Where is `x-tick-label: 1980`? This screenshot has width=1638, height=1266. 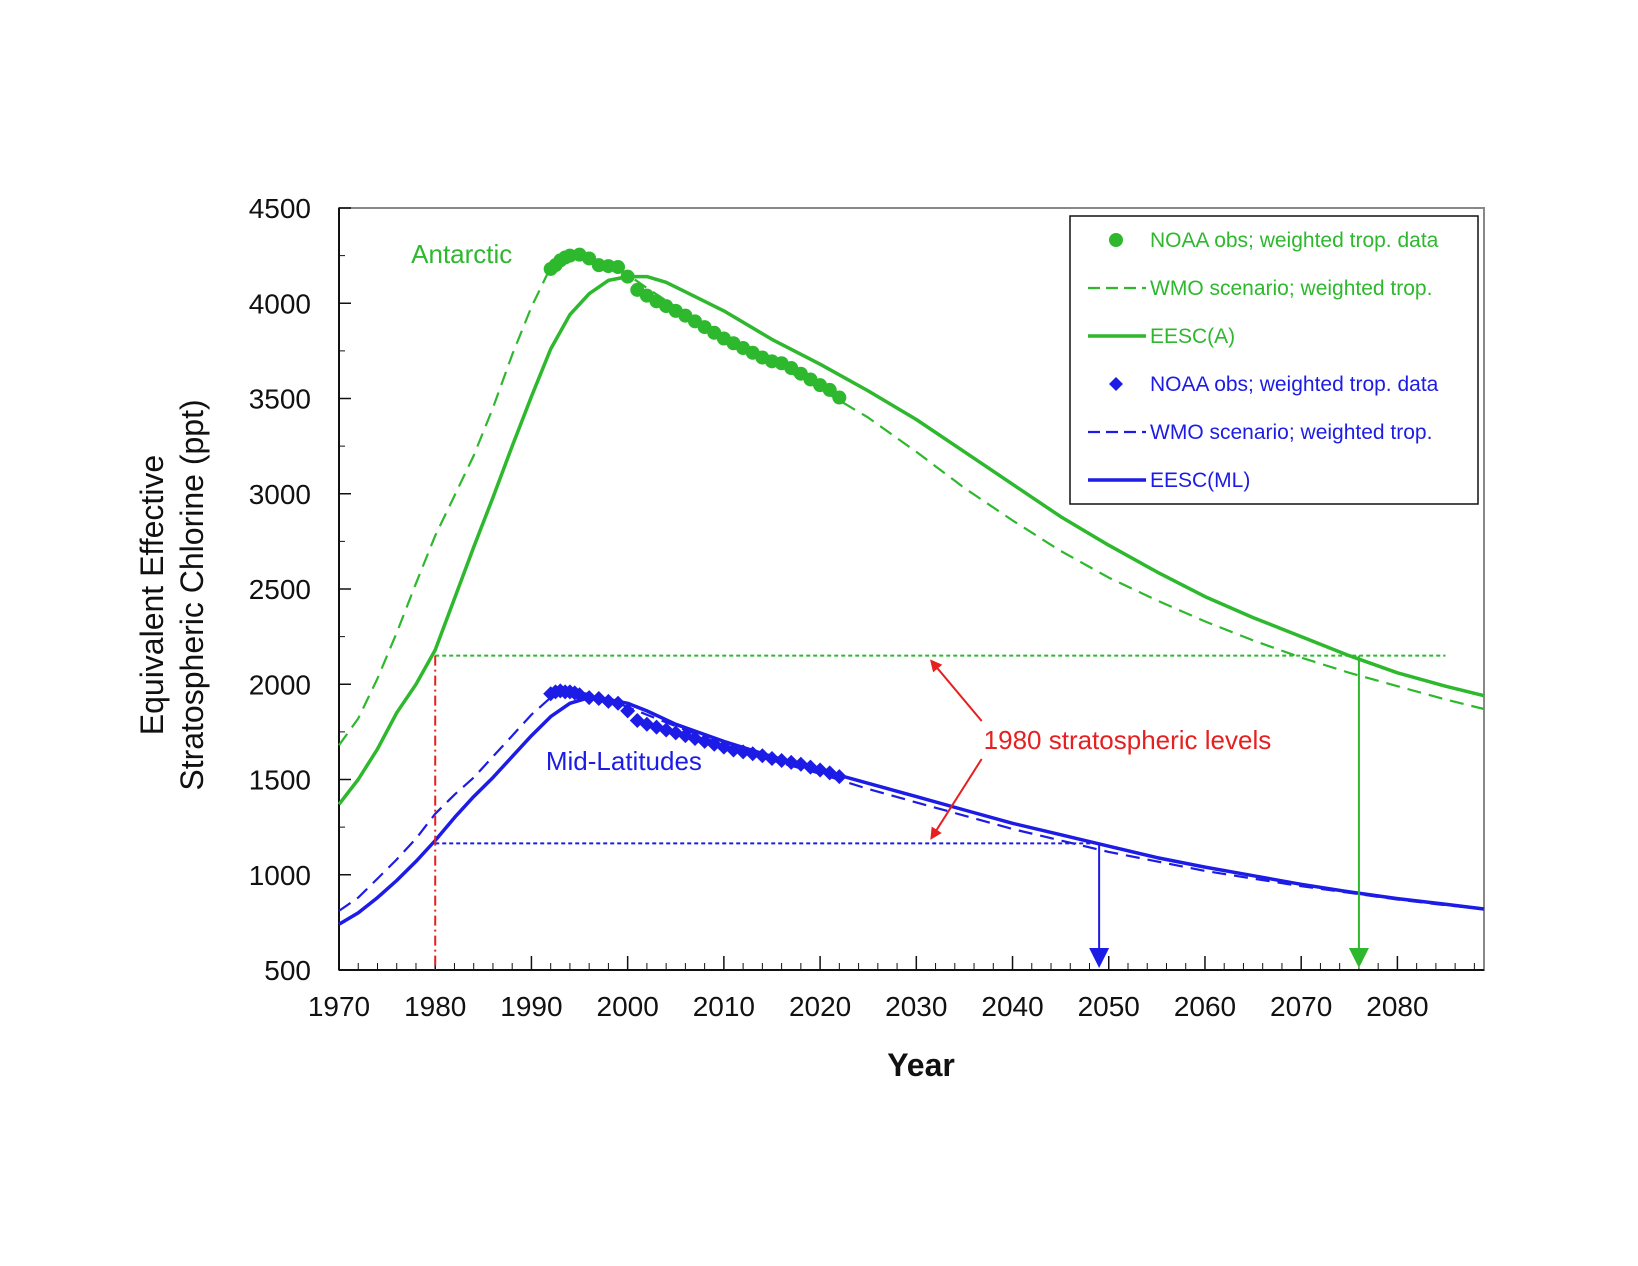 x-tick-label: 1980 is located at coordinates (435, 1006).